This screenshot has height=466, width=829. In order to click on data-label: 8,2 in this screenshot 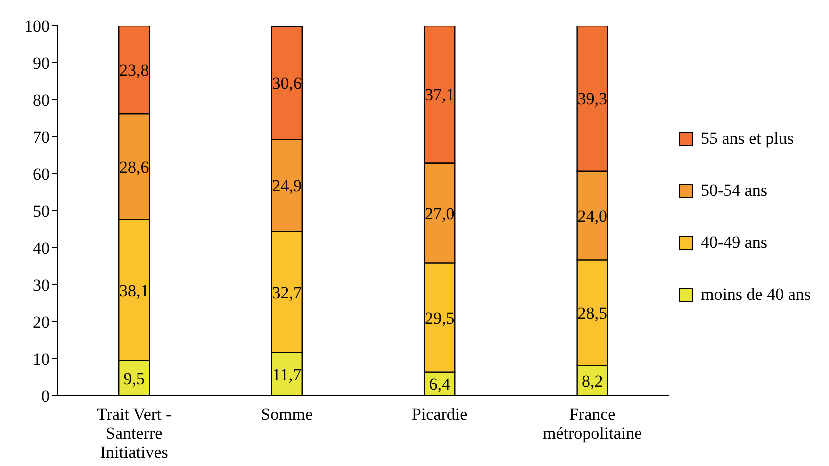, I will do `click(593, 381)`.